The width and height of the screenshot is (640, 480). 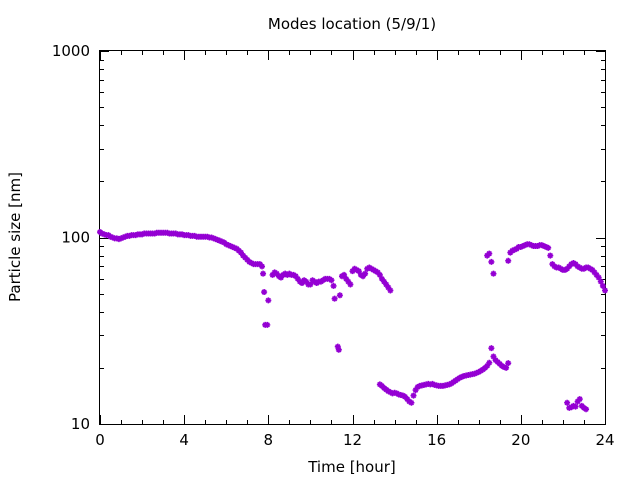 What do you see at coordinates (80, 424) in the screenshot?
I see `y-tick-label: 10` at bounding box center [80, 424].